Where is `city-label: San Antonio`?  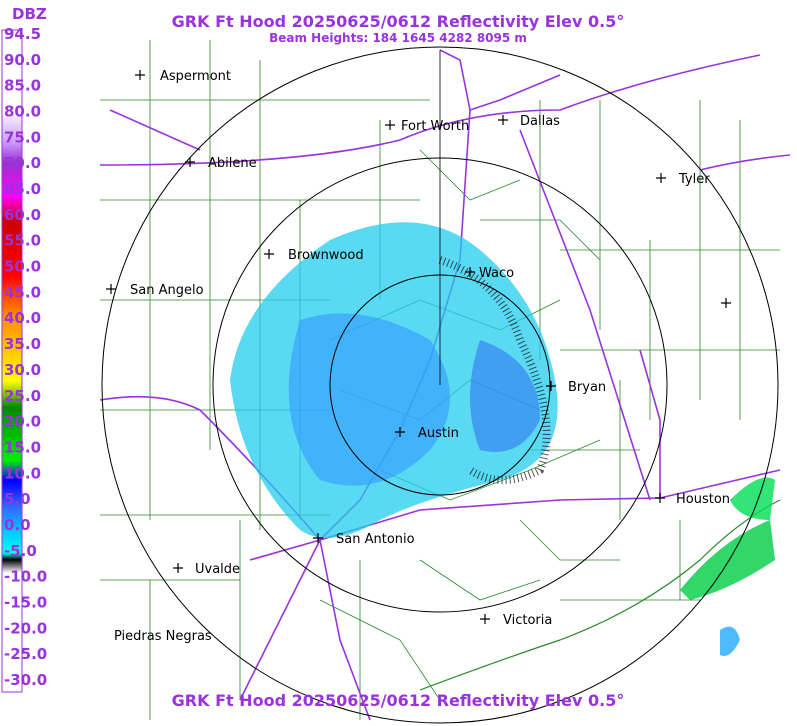 city-label: San Antonio is located at coordinates (375, 539).